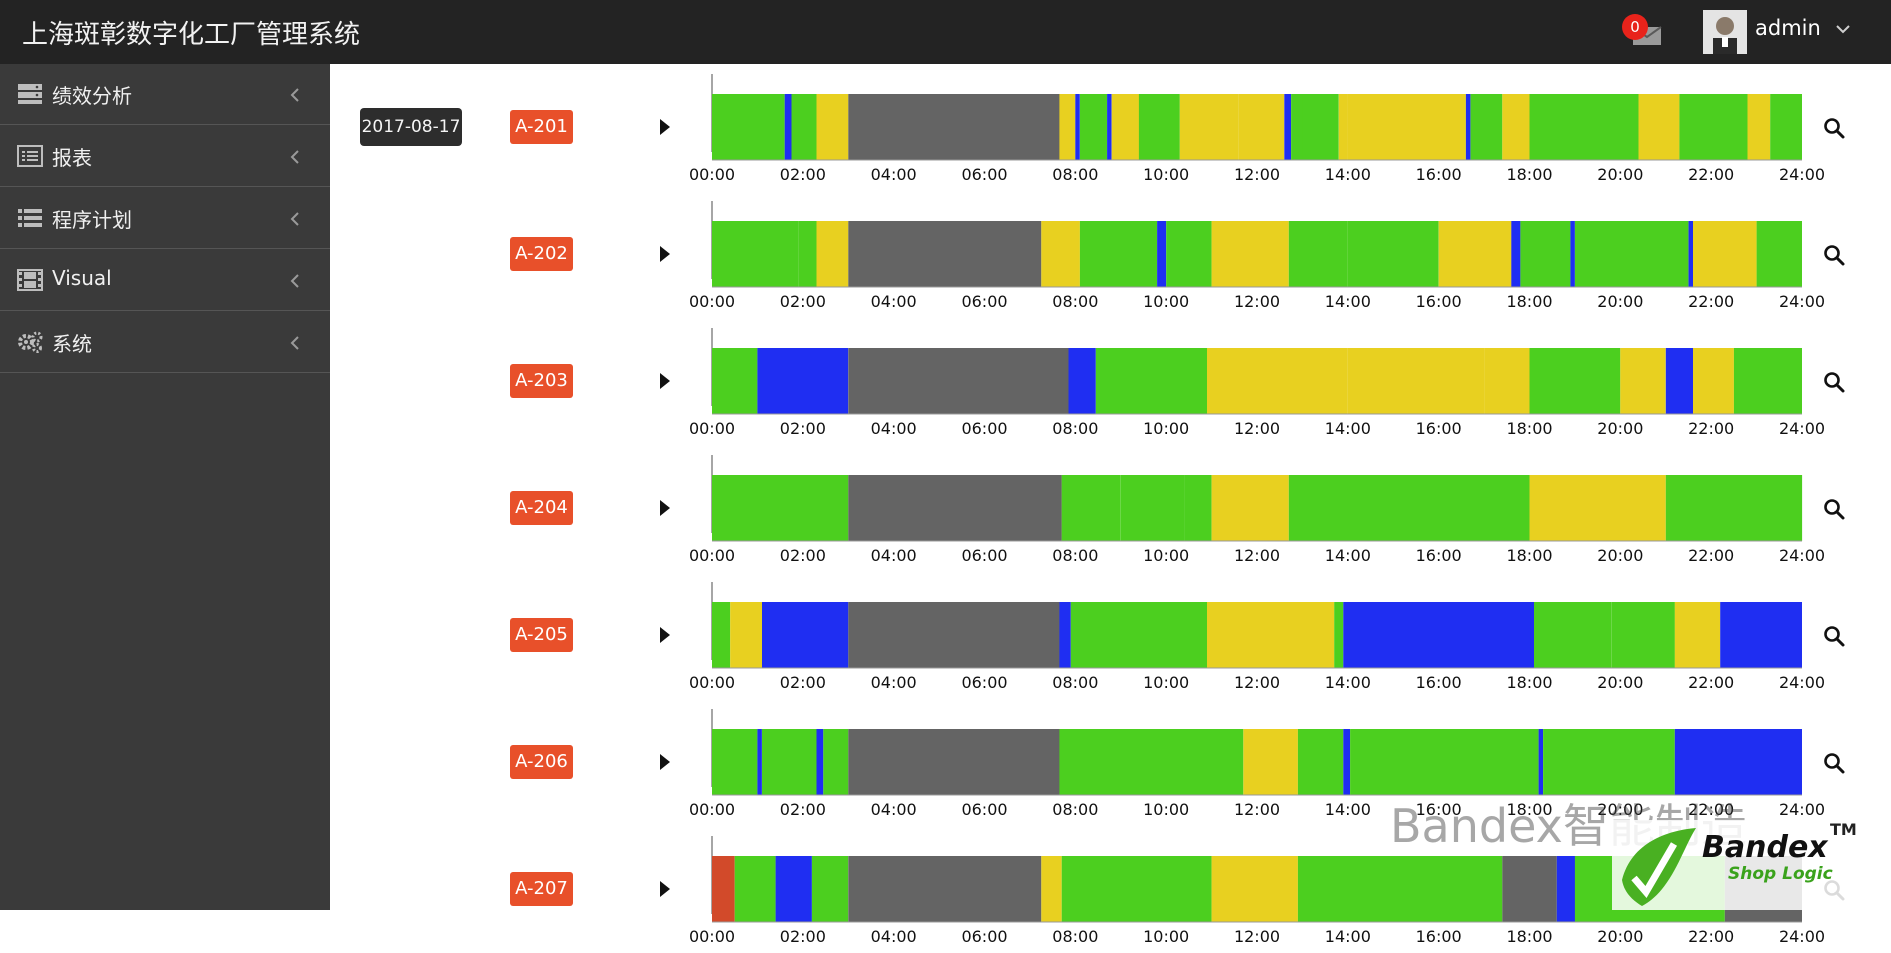 This screenshot has height=953, width=1891. What do you see at coordinates (165, 156) in the screenshot?
I see `sidebar-item-reports: 报表` at bounding box center [165, 156].